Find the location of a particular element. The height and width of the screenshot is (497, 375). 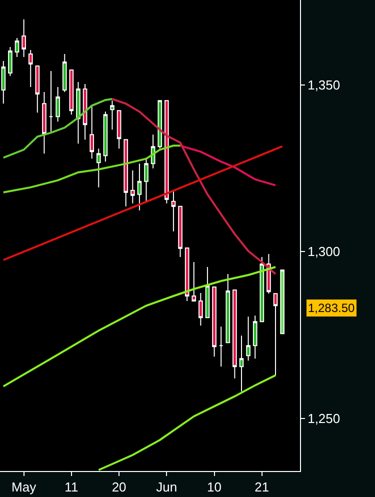

x-tick-label: 20 is located at coordinates (119, 487).